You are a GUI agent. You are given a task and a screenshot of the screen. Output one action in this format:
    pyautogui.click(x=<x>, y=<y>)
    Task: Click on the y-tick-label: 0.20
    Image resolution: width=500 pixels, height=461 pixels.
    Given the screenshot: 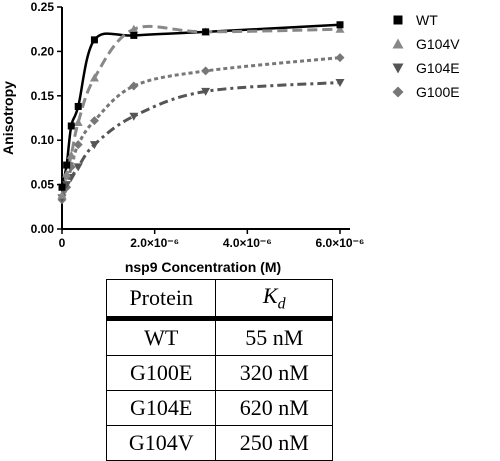 What is the action you would take?
    pyautogui.click(x=43, y=51)
    